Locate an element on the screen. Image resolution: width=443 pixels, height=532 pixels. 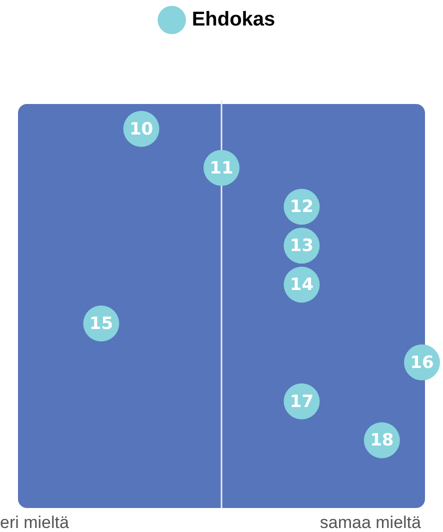
y-tick-label: 11 is located at coordinates (222, 168).